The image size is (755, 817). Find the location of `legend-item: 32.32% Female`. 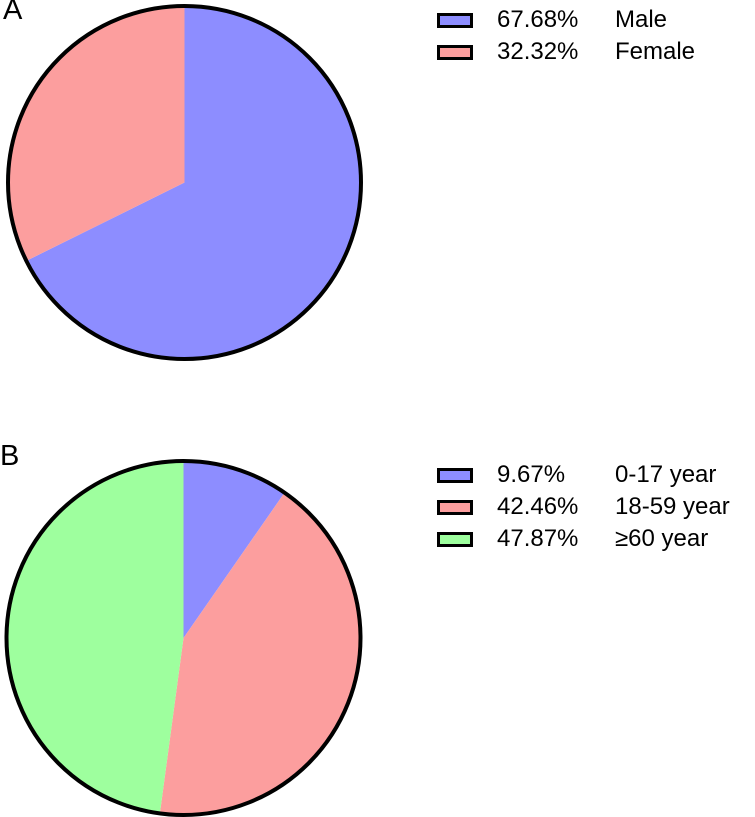

legend-item: 32.32% Female is located at coordinates (566, 52).